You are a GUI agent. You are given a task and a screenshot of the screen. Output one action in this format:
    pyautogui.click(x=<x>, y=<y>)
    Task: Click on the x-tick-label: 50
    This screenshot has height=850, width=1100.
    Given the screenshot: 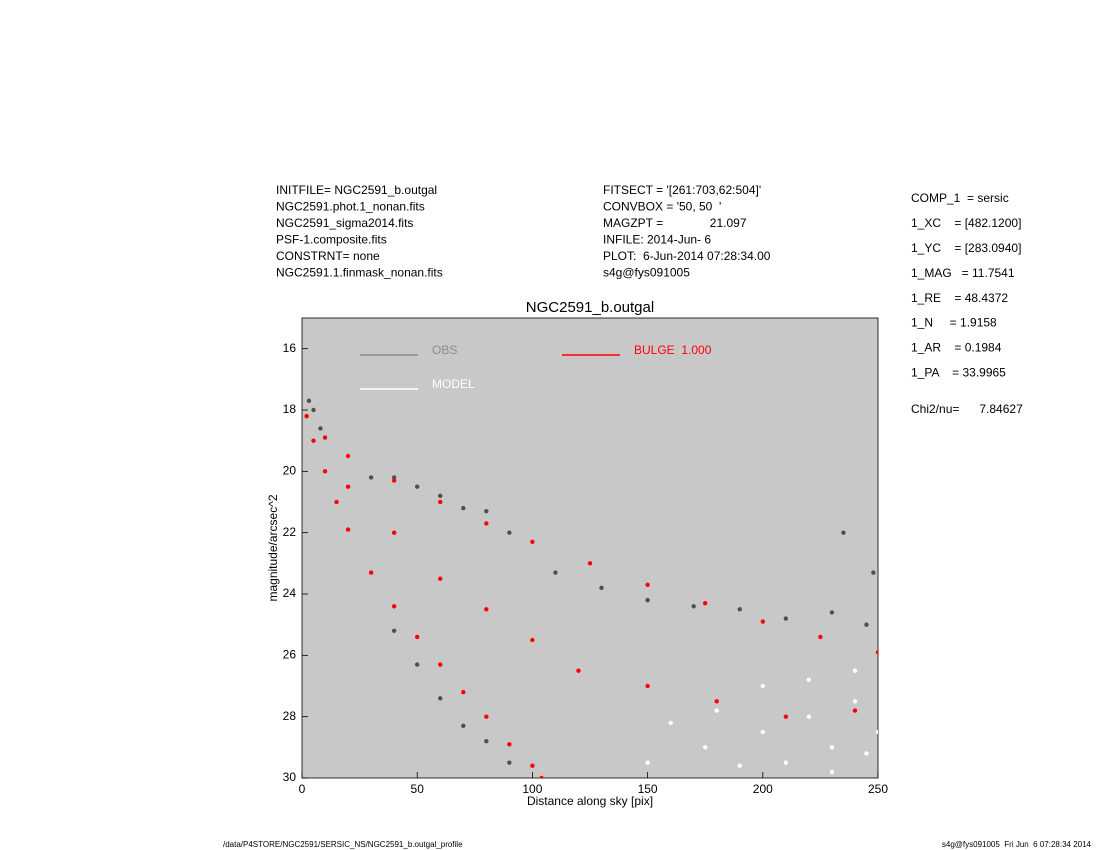 What is the action you would take?
    pyautogui.click(x=418, y=789)
    